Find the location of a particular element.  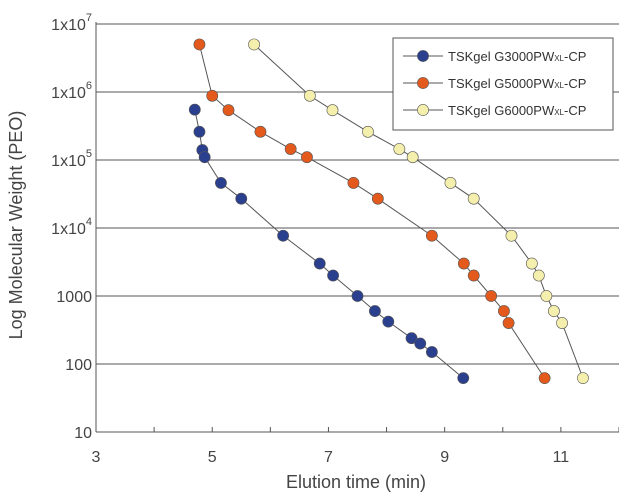

legend-label: TSKgel G6000PWXL-CP is located at coordinates (517, 110).